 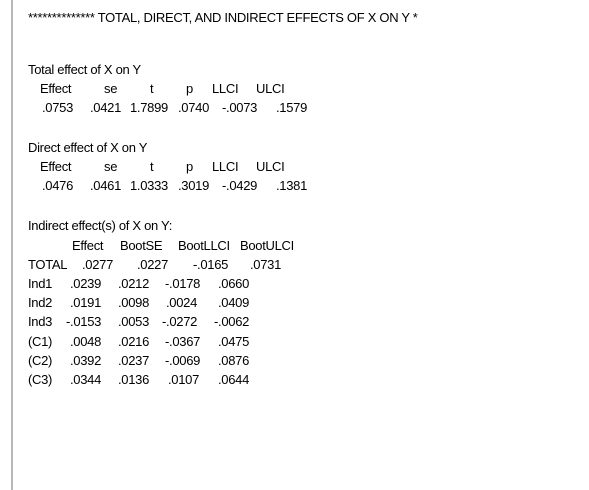 I want to click on cell: .0053, so click(x=134, y=321).